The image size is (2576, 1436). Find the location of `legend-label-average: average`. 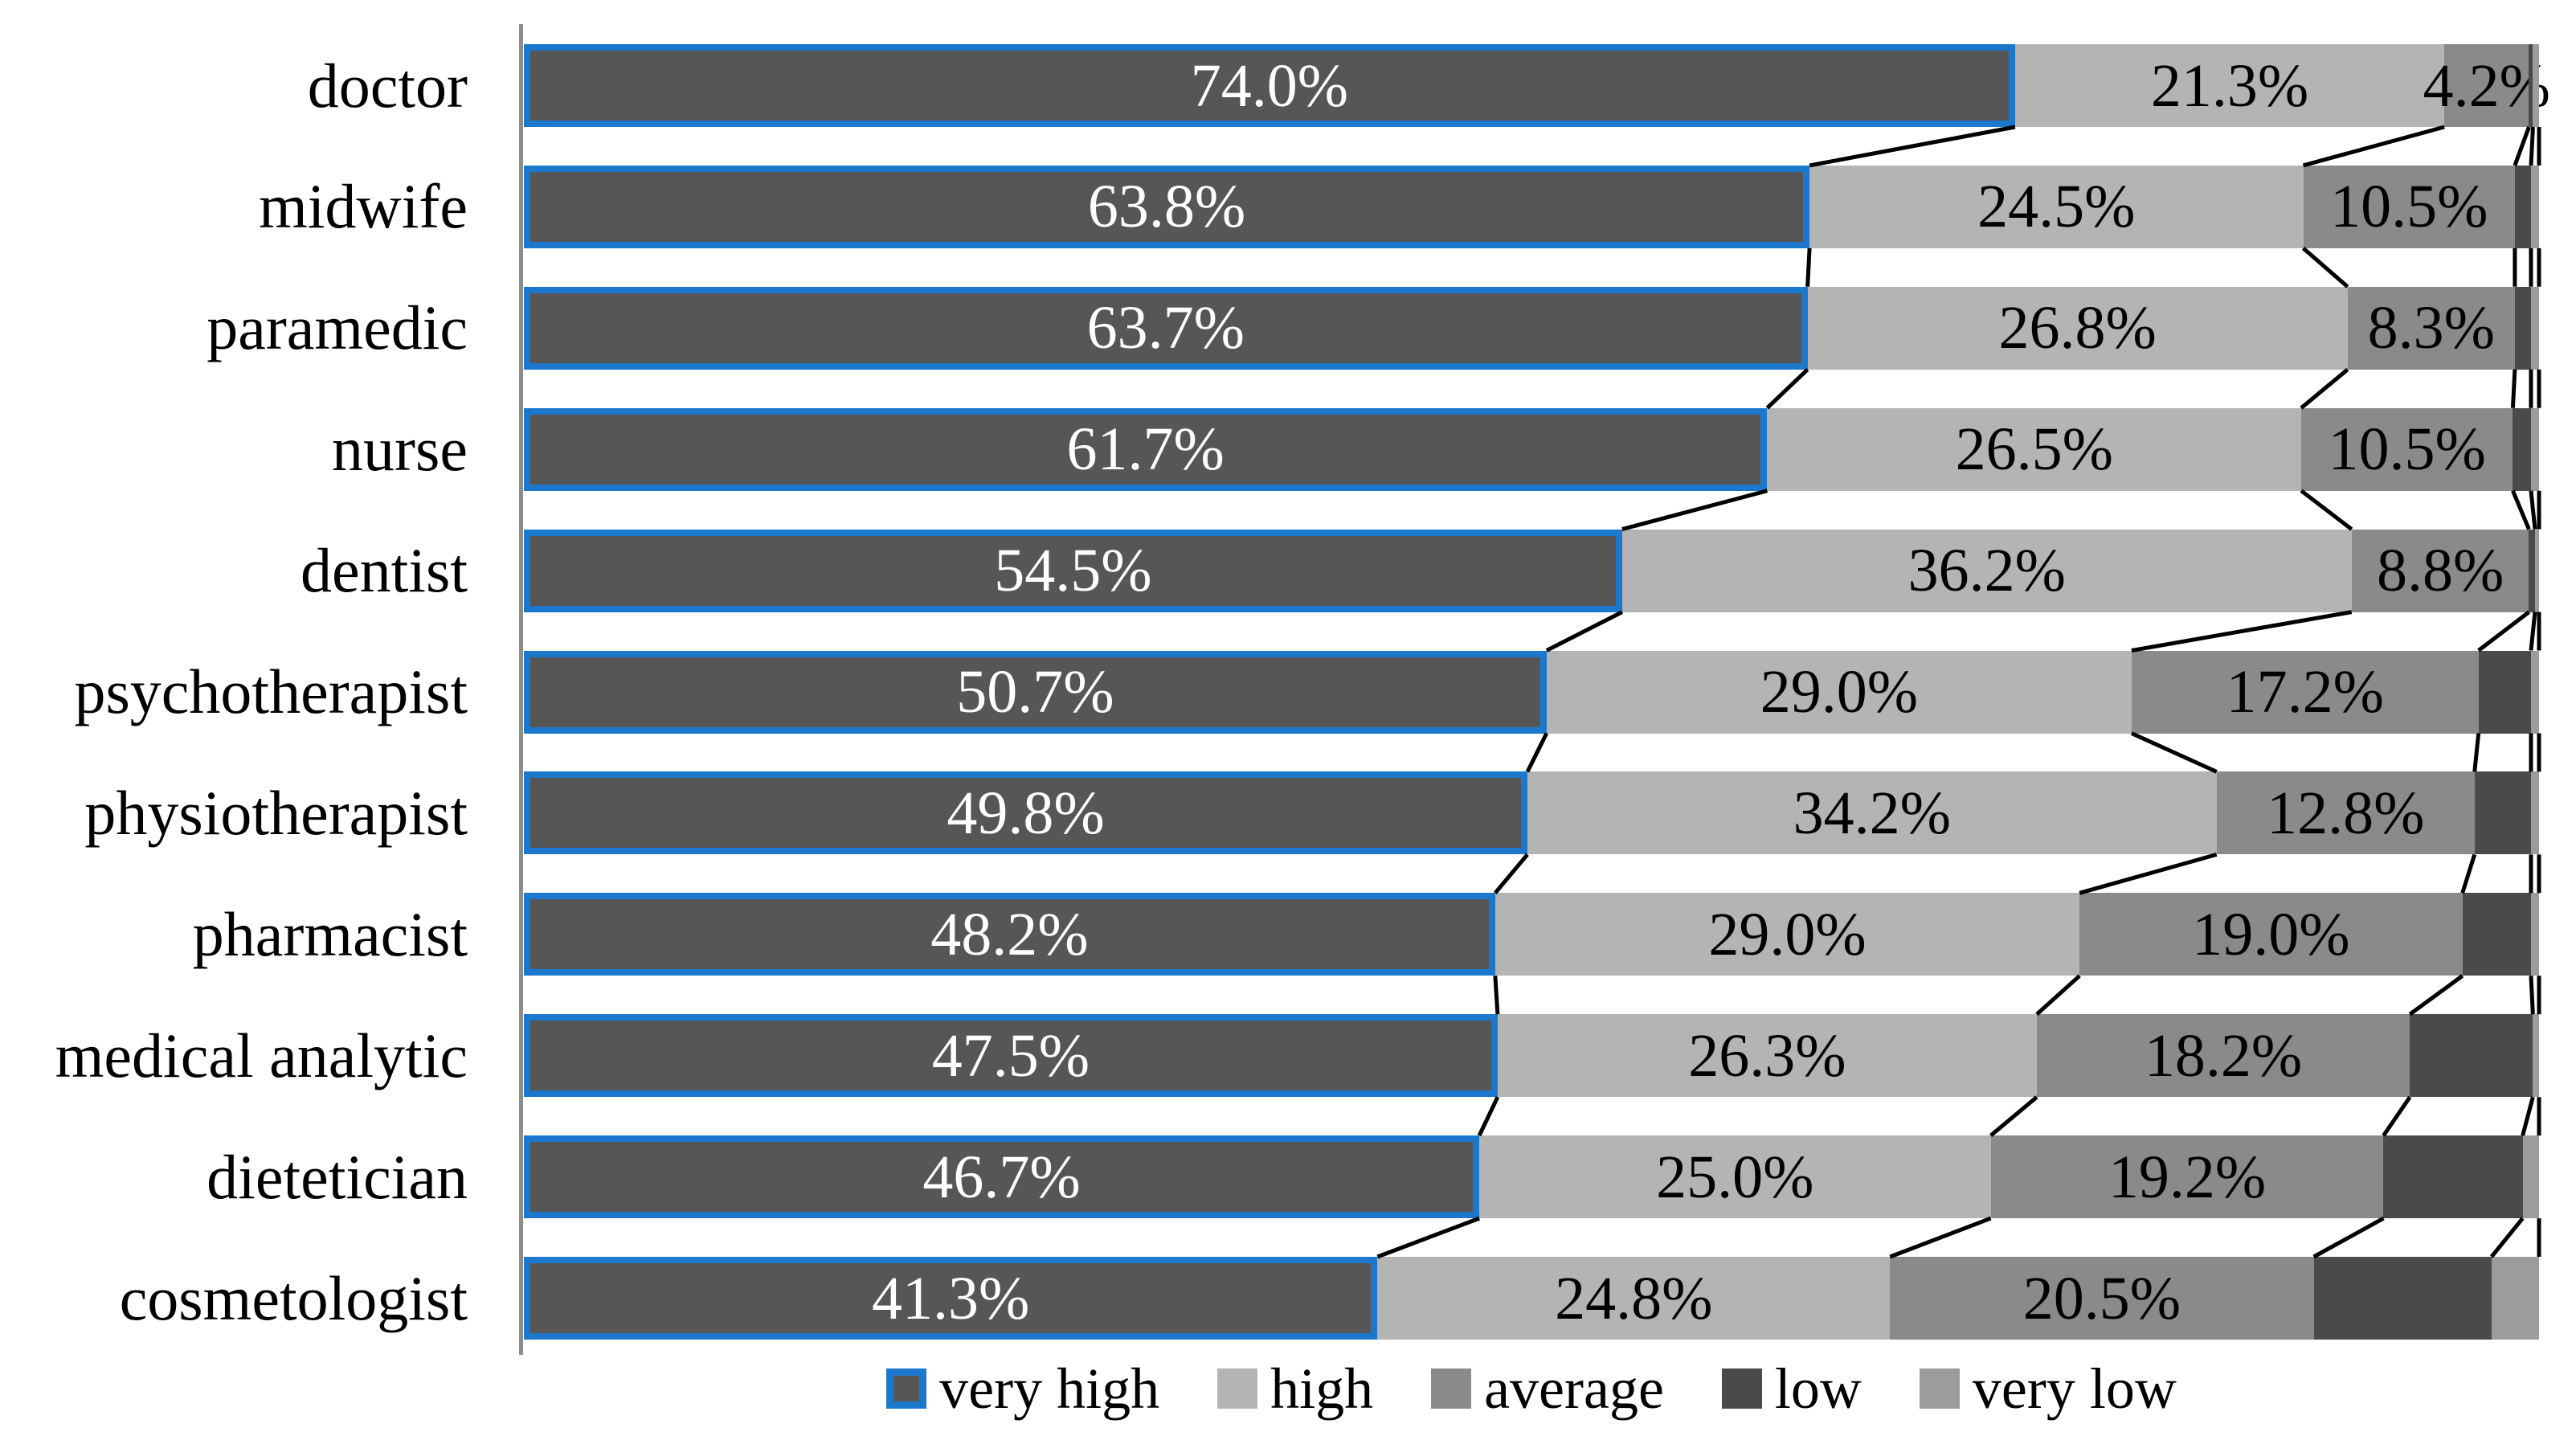

legend-label-average: average is located at coordinates (1574, 1388).